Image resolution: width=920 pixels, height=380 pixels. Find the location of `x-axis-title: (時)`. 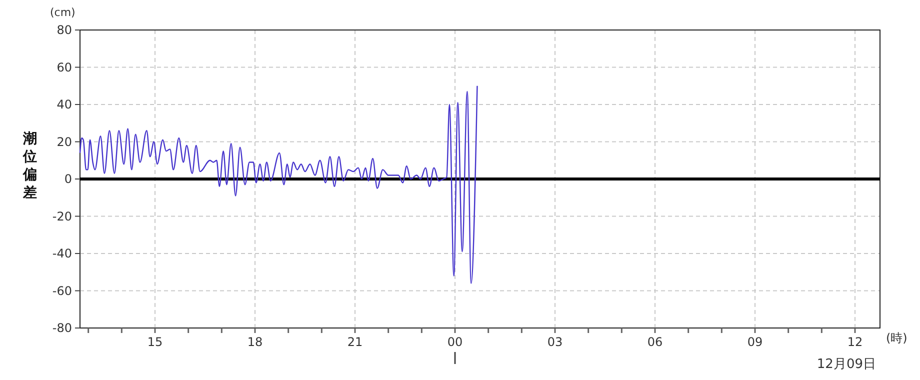

x-axis-title: (時) is located at coordinates (897, 338).